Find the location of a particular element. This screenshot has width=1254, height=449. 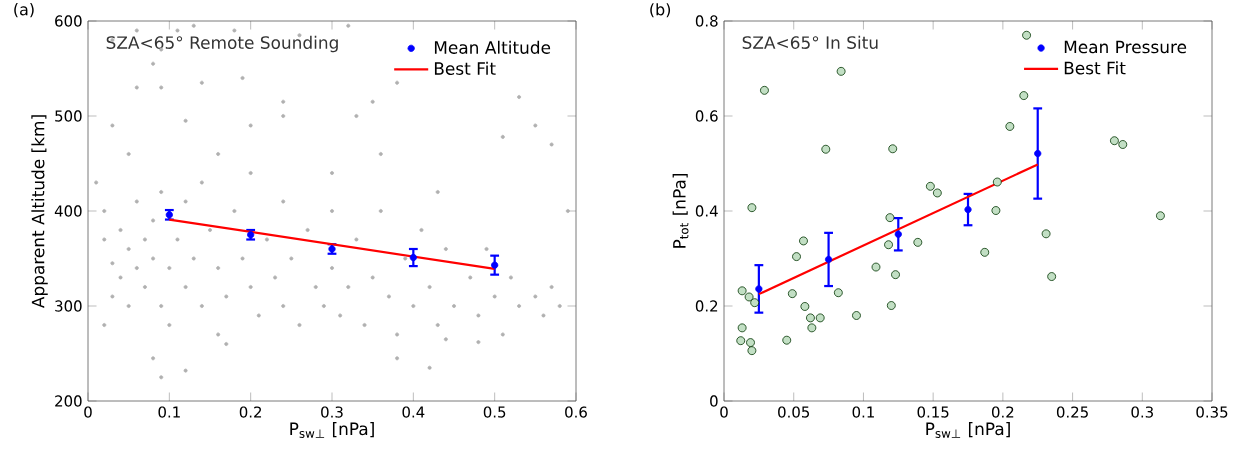

y-tick-label: 200 is located at coordinates (68, 401).